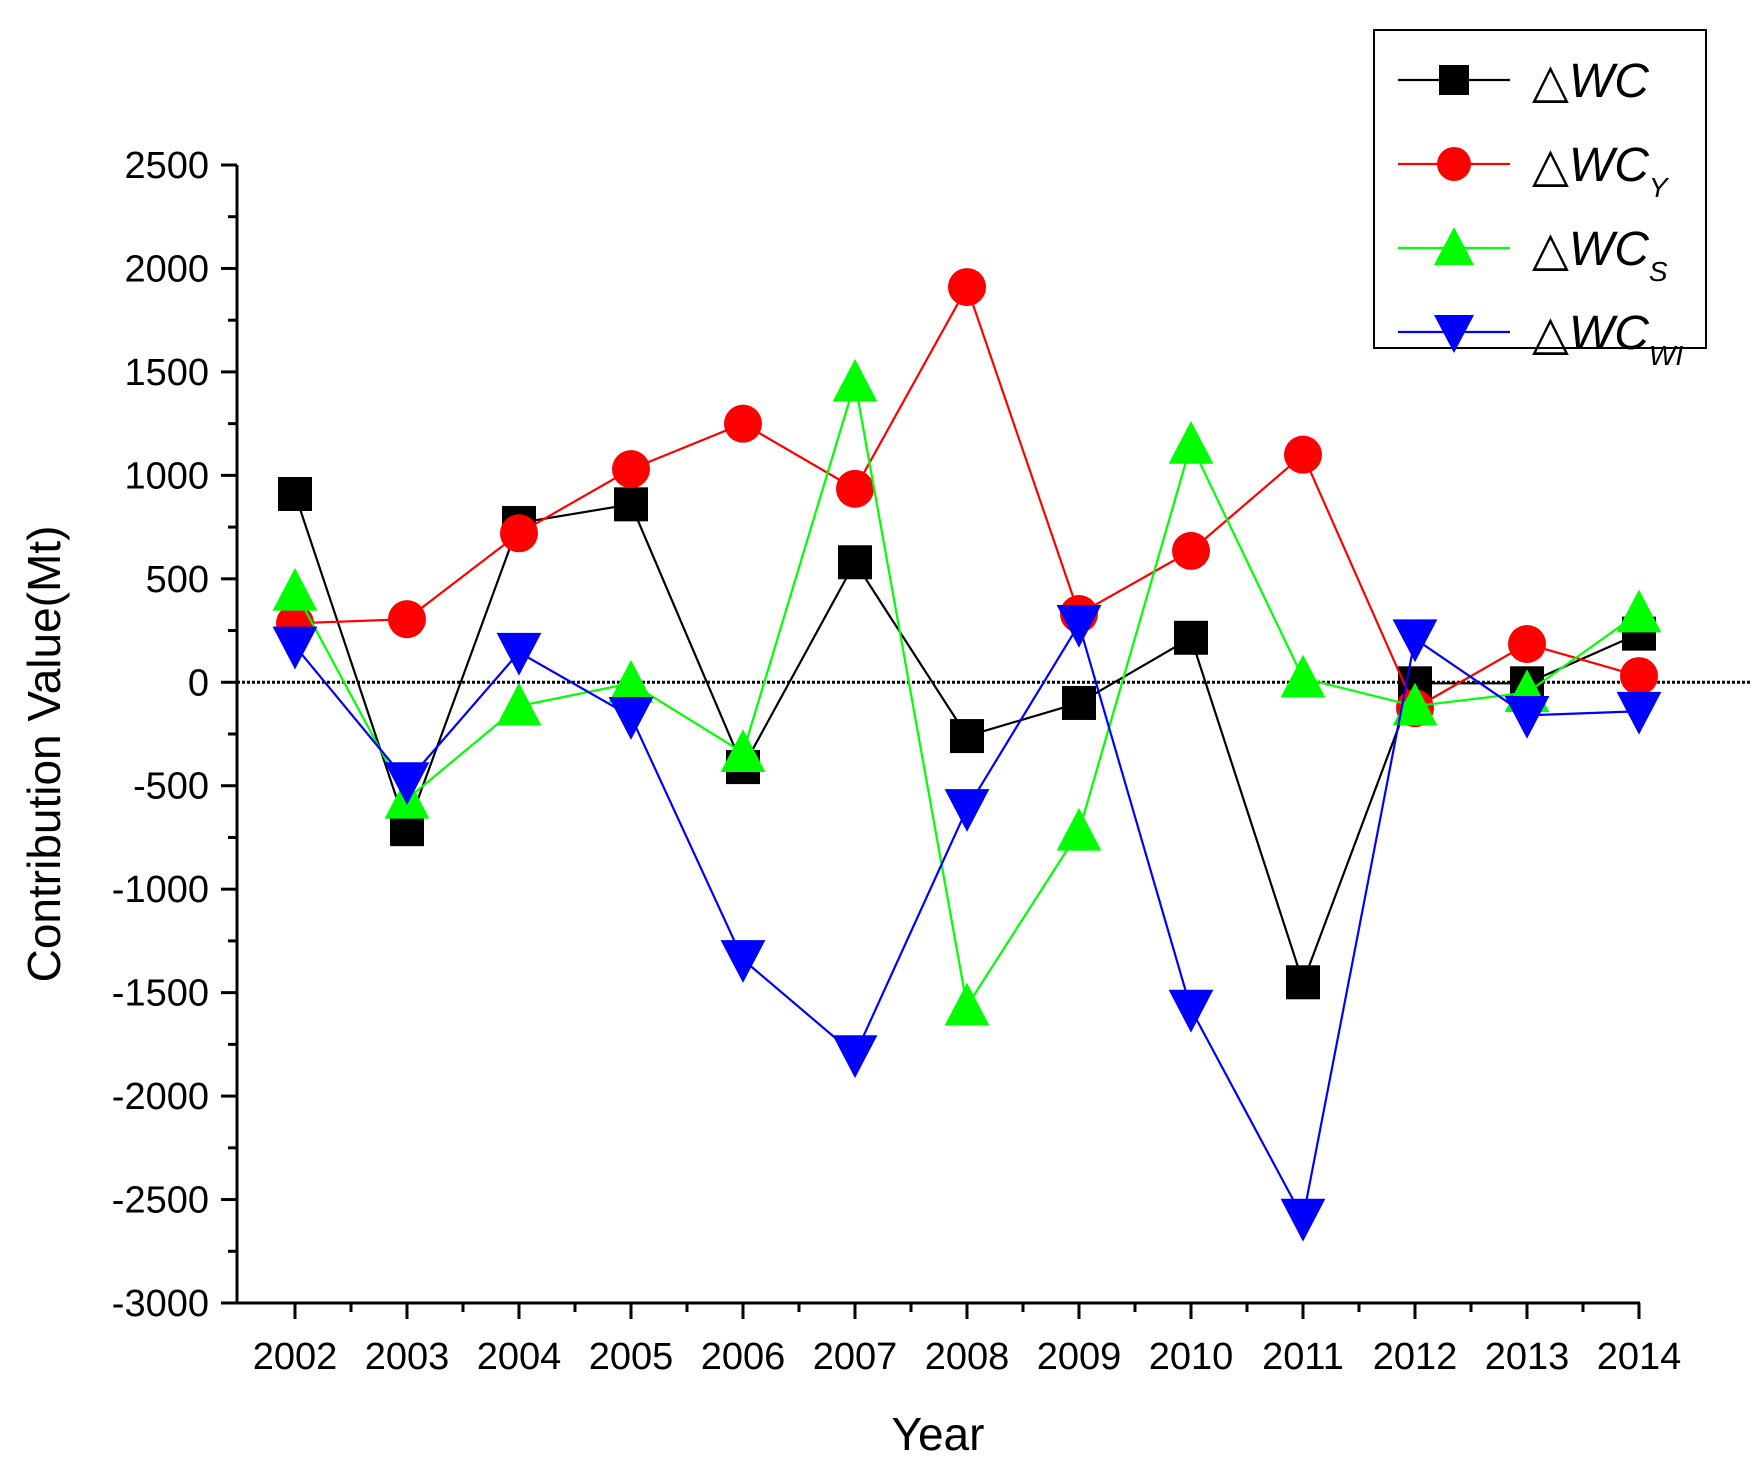  I want to click on x-tick-label: 2010, so click(1191, 1357).